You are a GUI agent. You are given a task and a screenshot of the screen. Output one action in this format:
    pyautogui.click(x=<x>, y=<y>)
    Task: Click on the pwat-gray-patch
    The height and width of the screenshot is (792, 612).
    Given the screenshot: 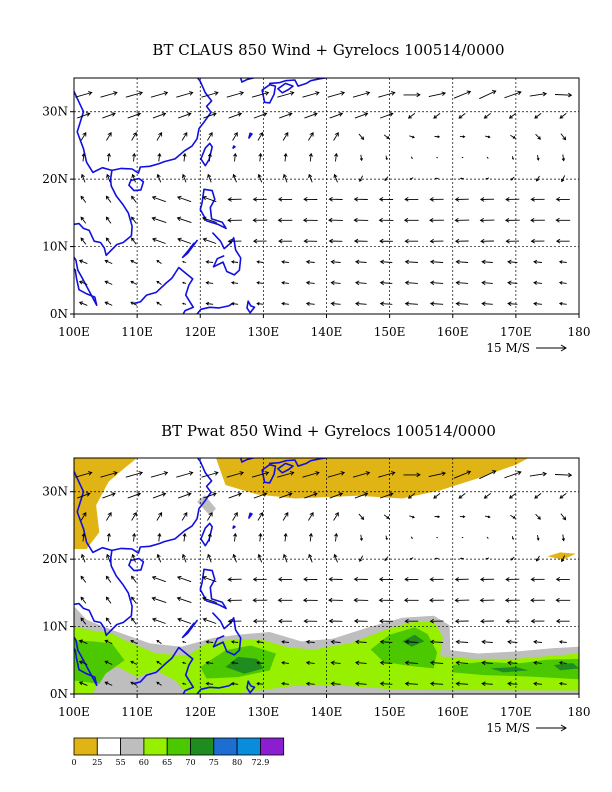 What is the action you would take?
    pyautogui.click(x=206, y=505)
    